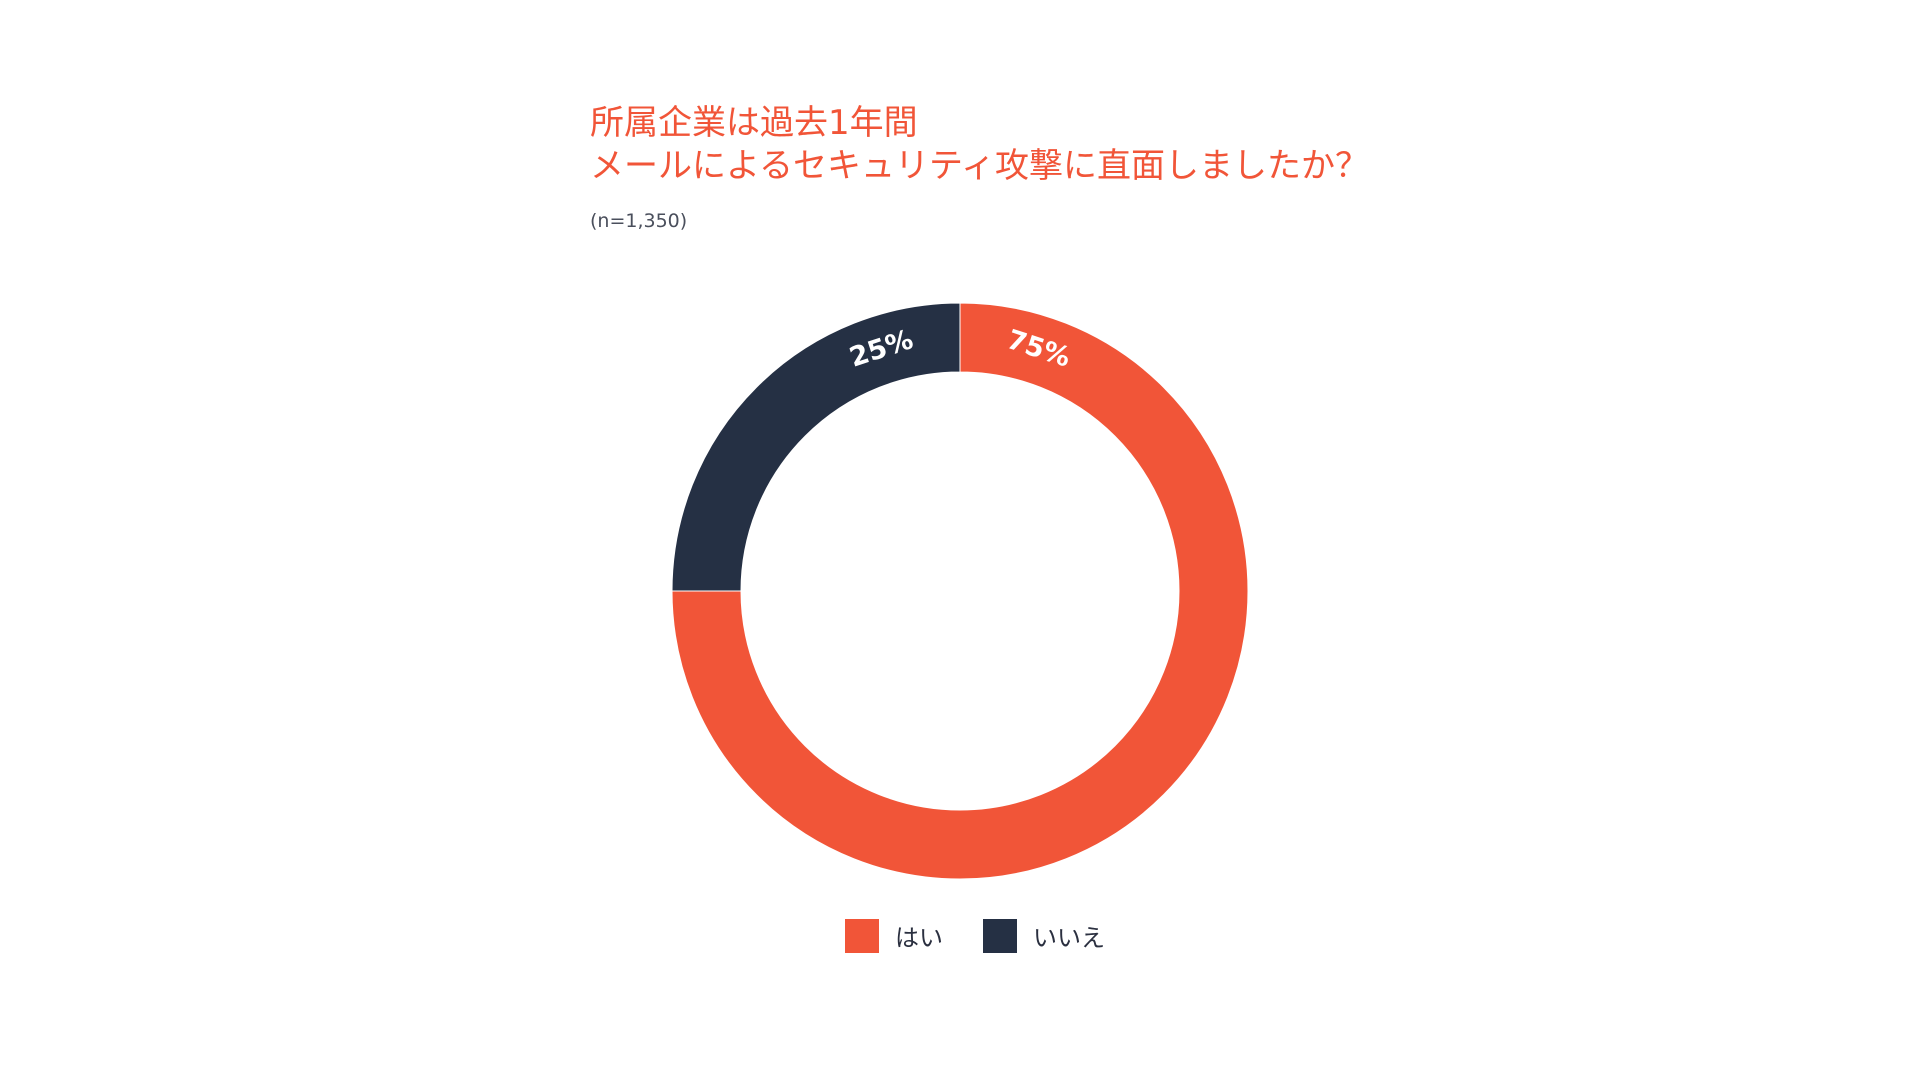 The width and height of the screenshot is (1920, 1080). What do you see at coordinates (862, 935) in the screenshot?
I see `legend-swatch-yes` at bounding box center [862, 935].